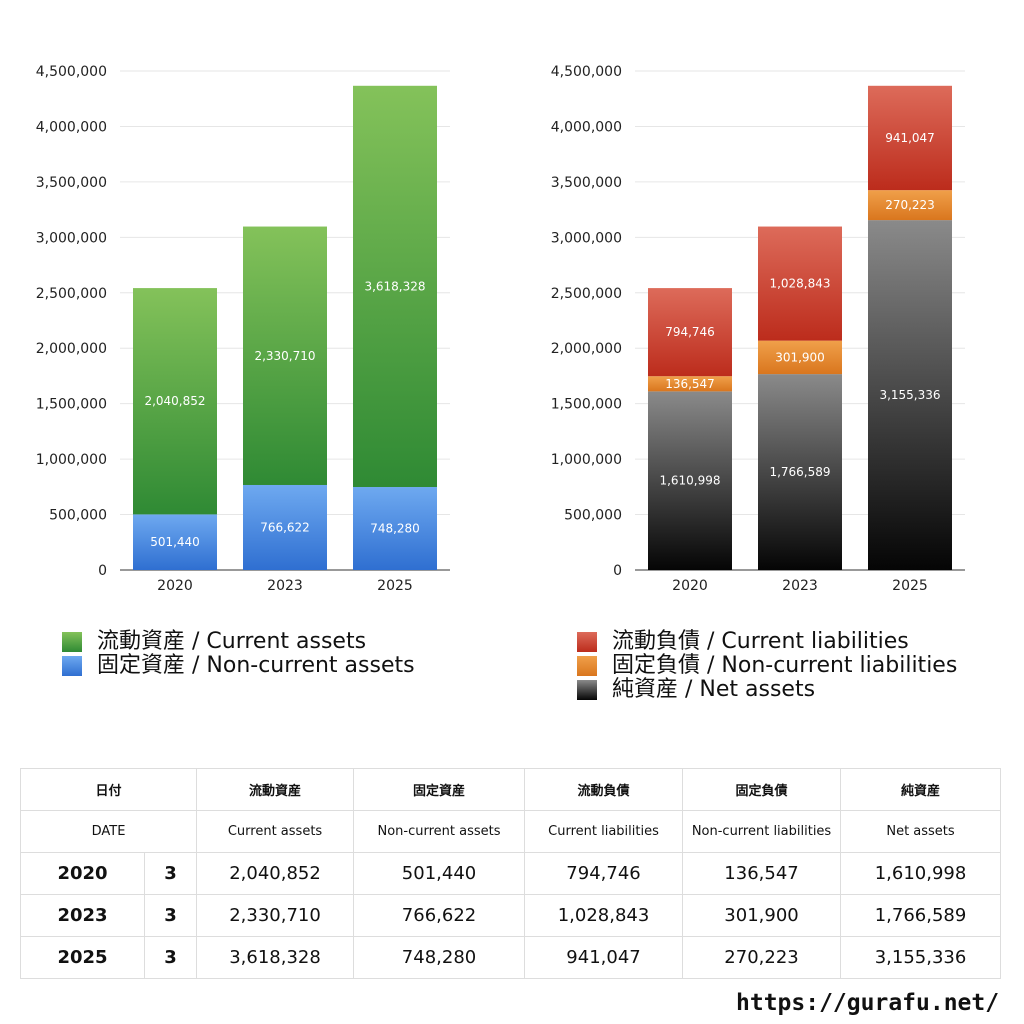 Image resolution: width=1024 pixels, height=1024 pixels. Describe the element at coordinates (395, 586) in the screenshot. I see `x-tick-label: 2025` at that location.